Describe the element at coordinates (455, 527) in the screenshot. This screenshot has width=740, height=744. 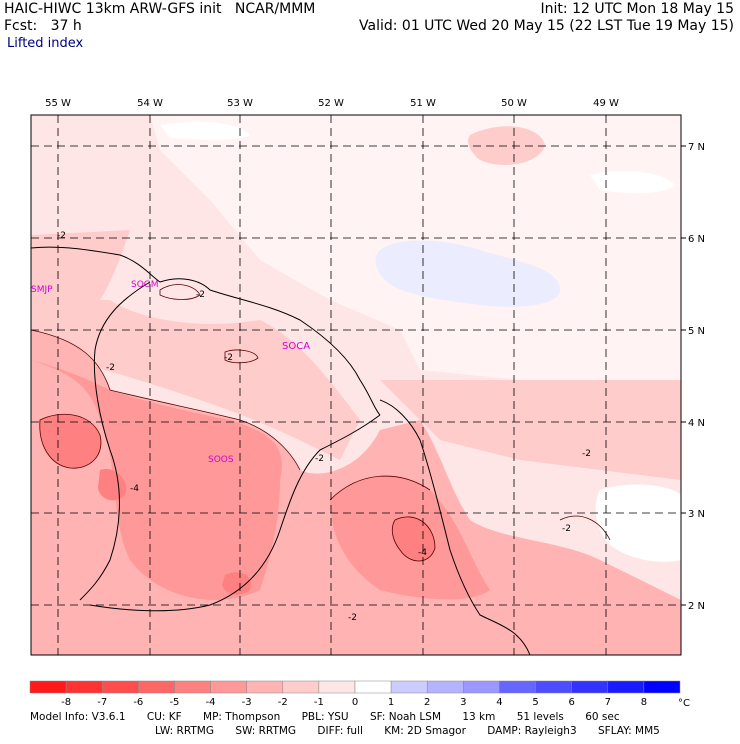
I see `border-east` at that location.